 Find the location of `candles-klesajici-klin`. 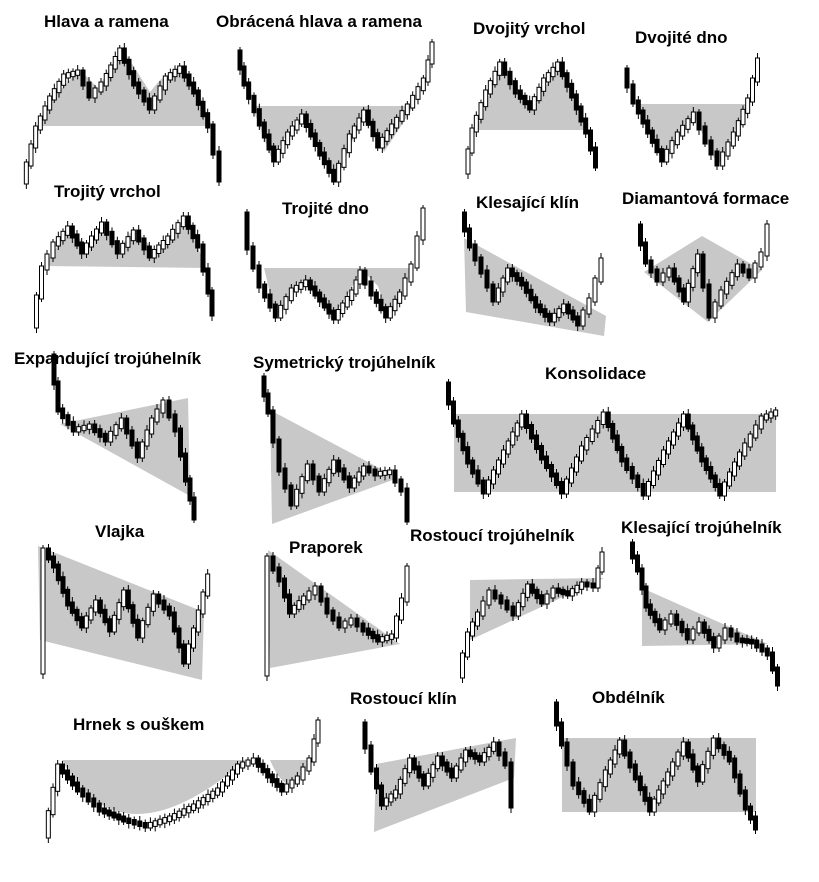

candles-klesajici-klin is located at coordinates (533, 270).